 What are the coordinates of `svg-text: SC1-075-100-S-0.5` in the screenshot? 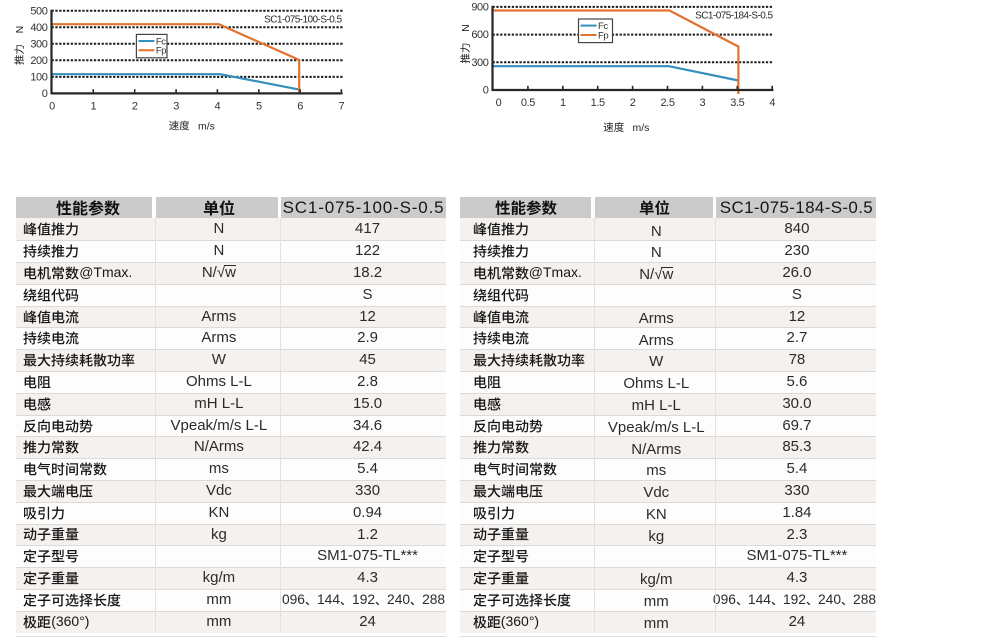 It's located at (303, 20).